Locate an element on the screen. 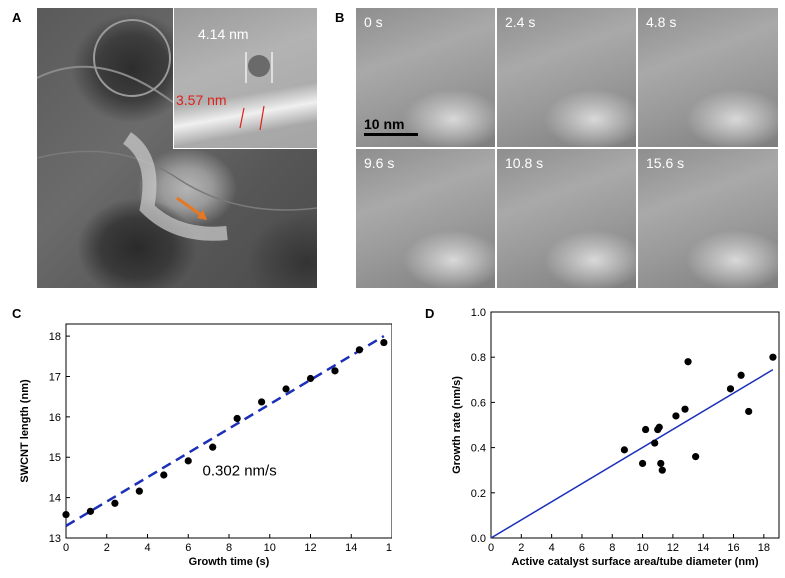 The image size is (785, 578). tem-features-a is located at coordinates (177, 130).